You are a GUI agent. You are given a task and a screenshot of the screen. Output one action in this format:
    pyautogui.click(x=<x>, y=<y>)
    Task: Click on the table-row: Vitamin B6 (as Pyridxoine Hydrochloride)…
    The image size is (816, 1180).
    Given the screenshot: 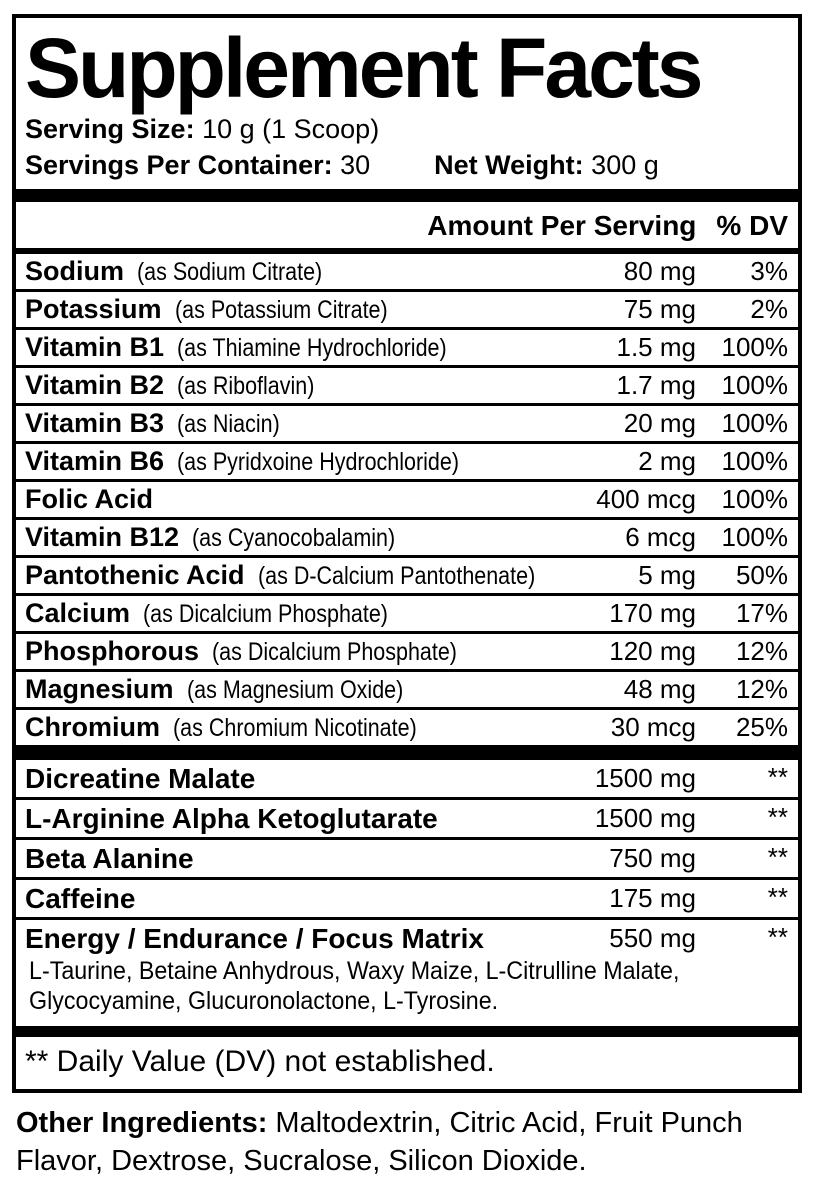 What is the action you would take?
    pyautogui.click(x=407, y=463)
    